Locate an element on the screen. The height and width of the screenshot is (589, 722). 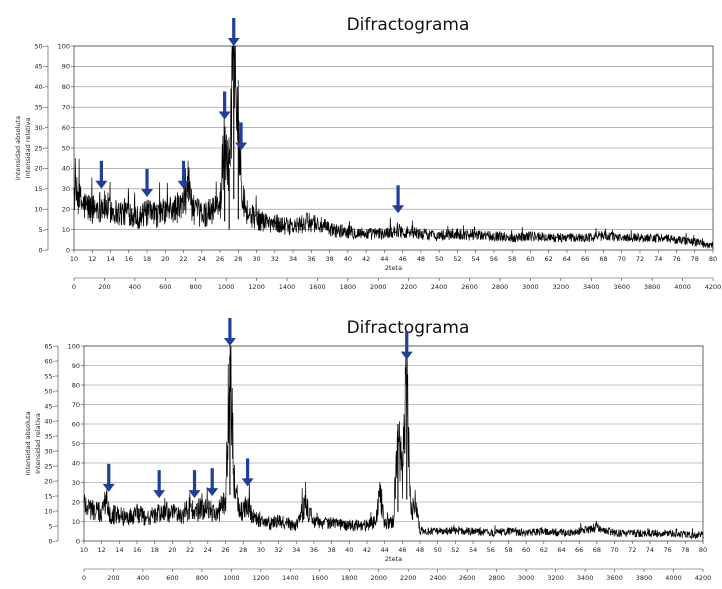
y-rel-tick-label: 0 is located at coordinates (78, 541).